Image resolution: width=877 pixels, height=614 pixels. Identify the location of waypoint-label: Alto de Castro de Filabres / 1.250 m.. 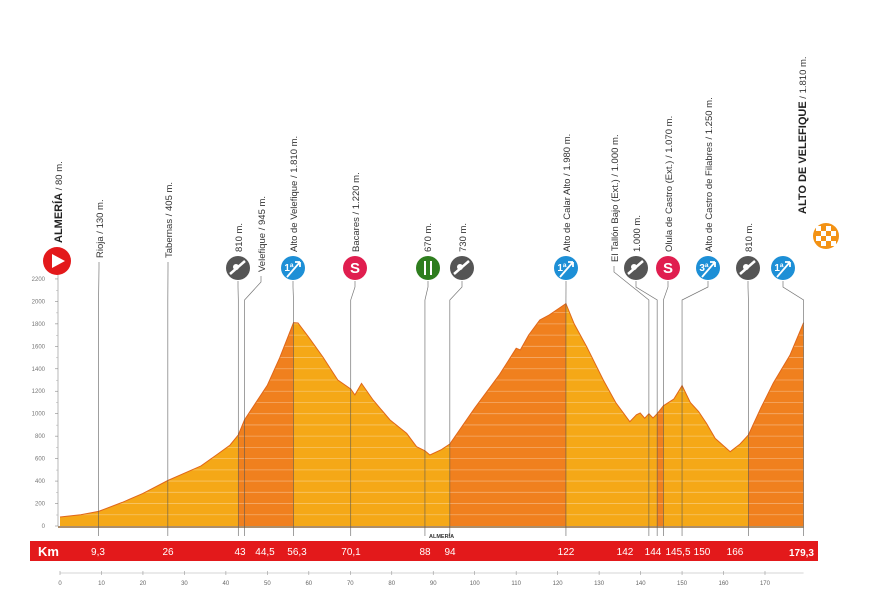
(709, 174).